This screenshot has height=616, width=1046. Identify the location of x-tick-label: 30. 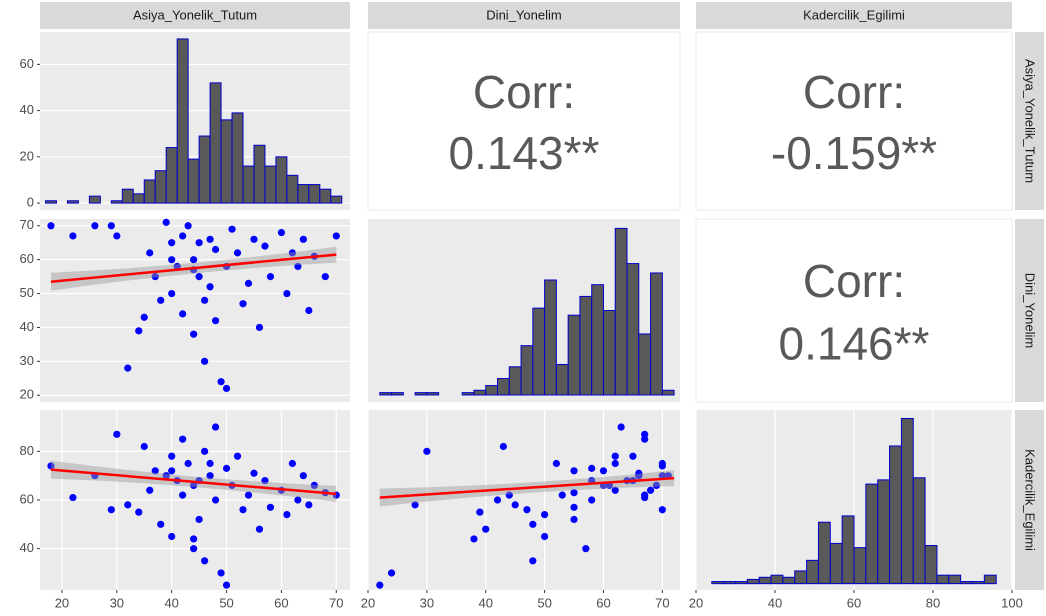
(117, 602).